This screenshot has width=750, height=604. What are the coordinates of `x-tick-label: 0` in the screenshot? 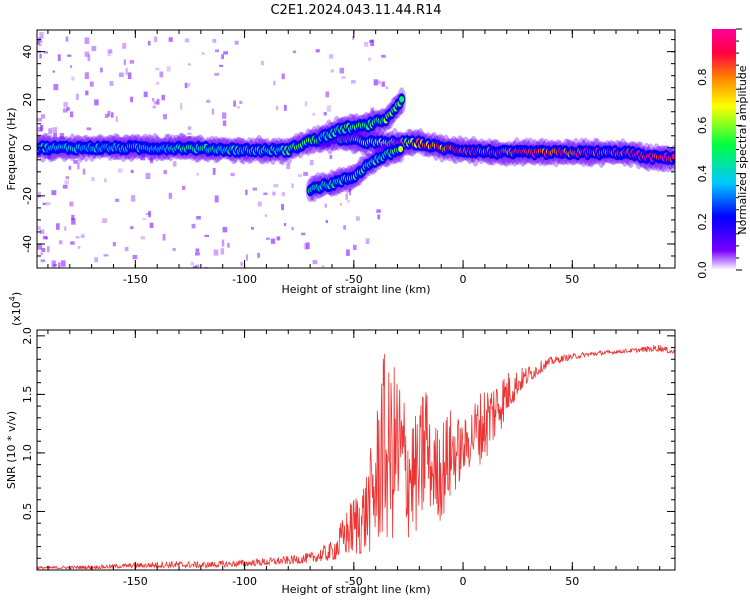 It's located at (463, 581).